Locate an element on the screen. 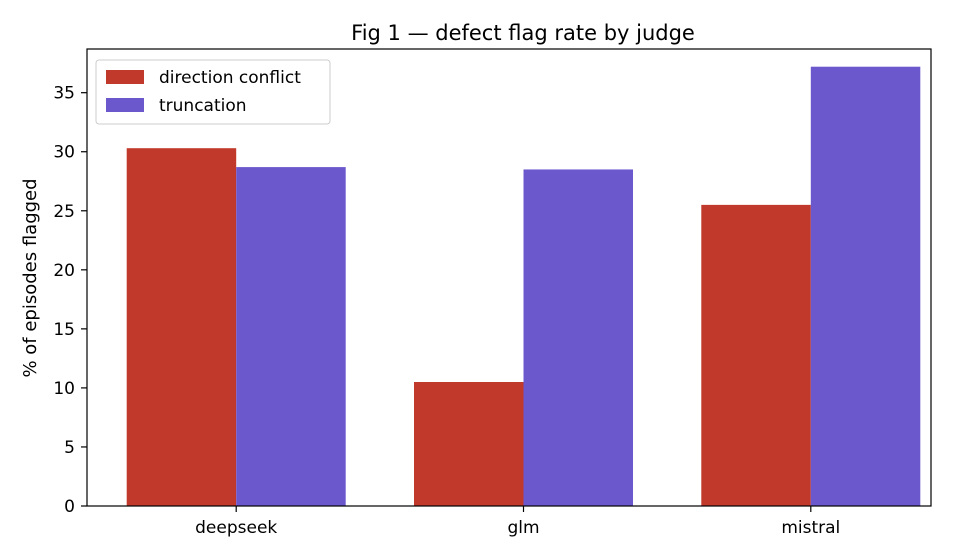 This screenshot has height=560, width=980. legend: direction conflict truncation is located at coordinates (213, 92).